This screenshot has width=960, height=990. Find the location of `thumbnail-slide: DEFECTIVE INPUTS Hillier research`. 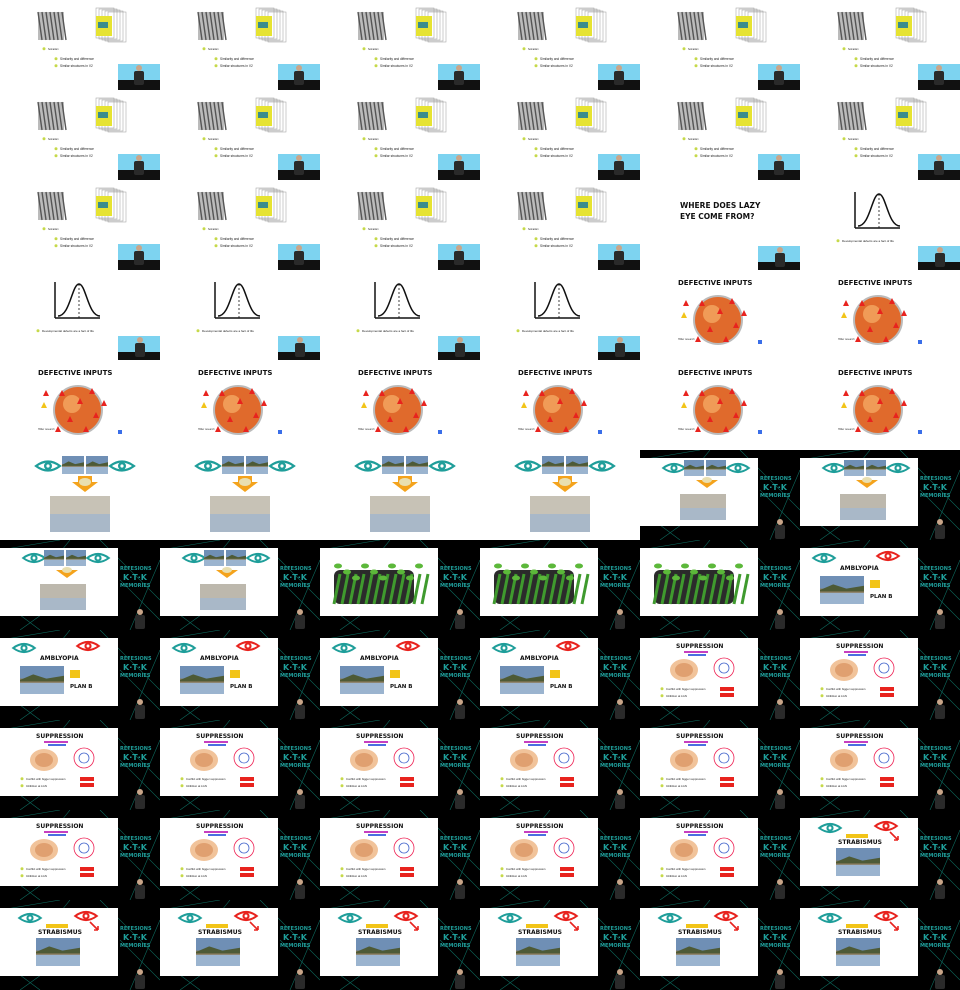

thumbnail-slide: DEFECTIVE INPUTS Hillier research is located at coordinates (400, 405).